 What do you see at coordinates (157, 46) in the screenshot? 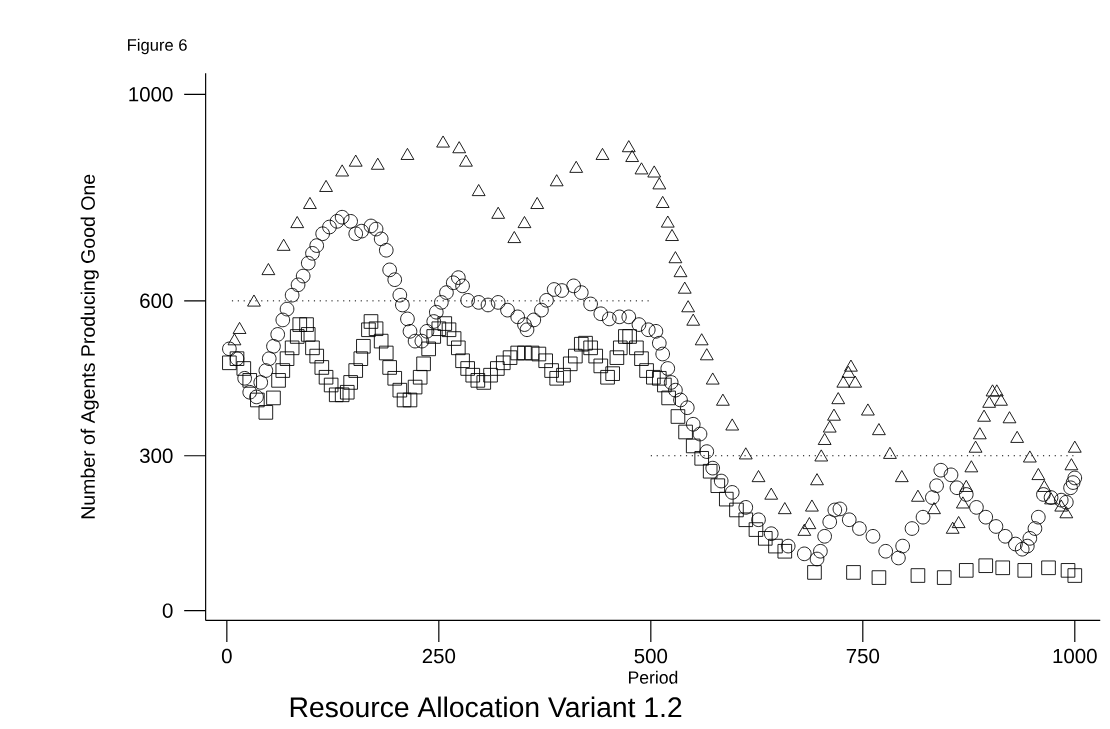
I see `caption: Figure 6` at bounding box center [157, 46].